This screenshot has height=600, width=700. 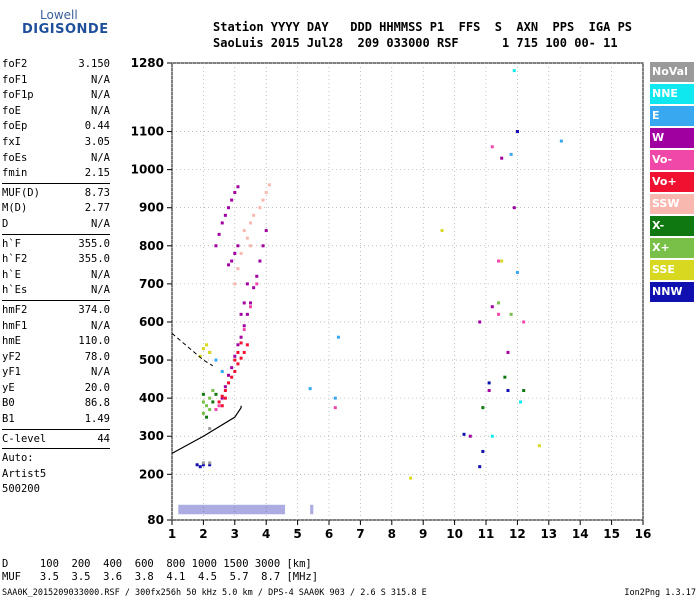 I want to click on param-row-fxi: fxI 3.05, so click(x=56, y=143).